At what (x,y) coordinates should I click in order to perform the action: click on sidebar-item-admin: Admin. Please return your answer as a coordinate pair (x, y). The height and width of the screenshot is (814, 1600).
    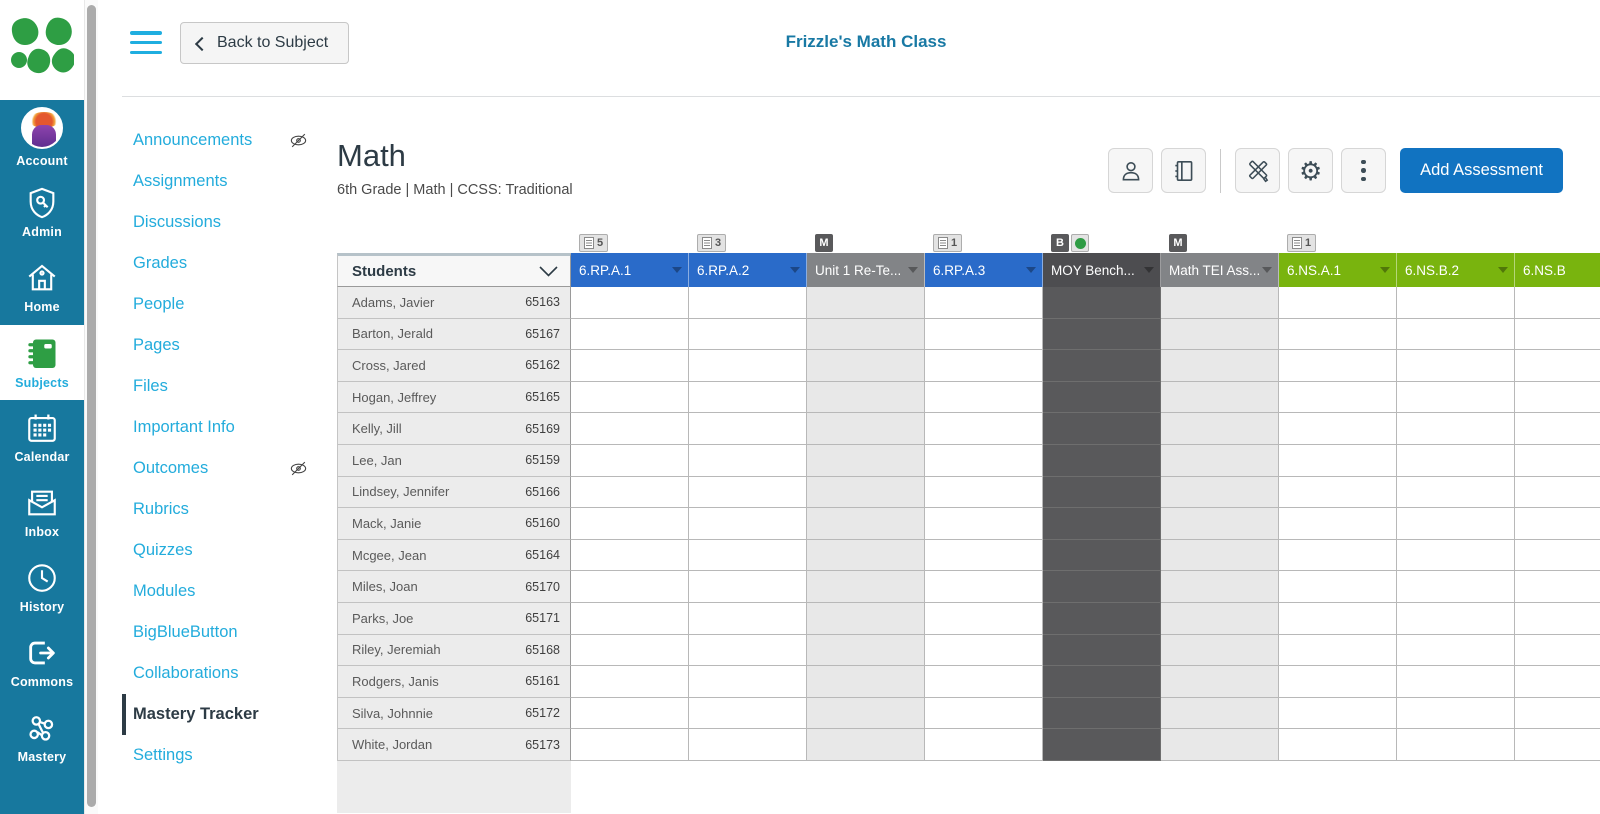
    Looking at the image, I should click on (42, 212).